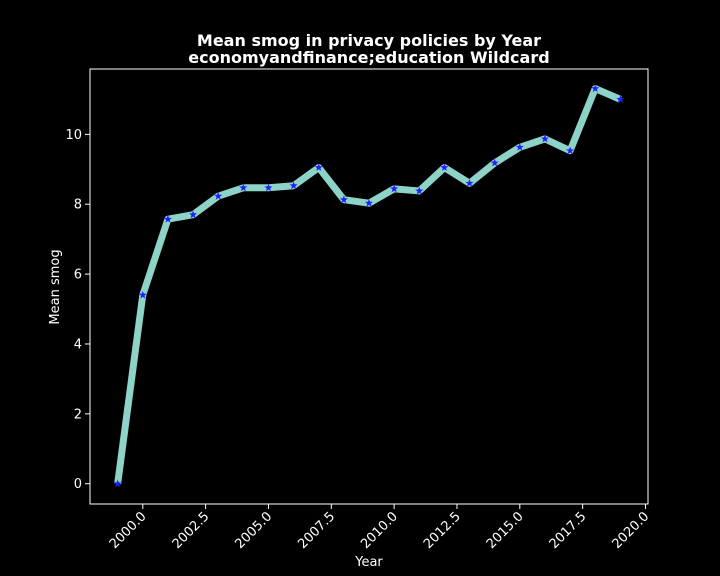 Image resolution: width=720 pixels, height=576 pixels. Describe the element at coordinates (568, 530) in the screenshot. I see `x-tick-label: 2017.5` at that location.